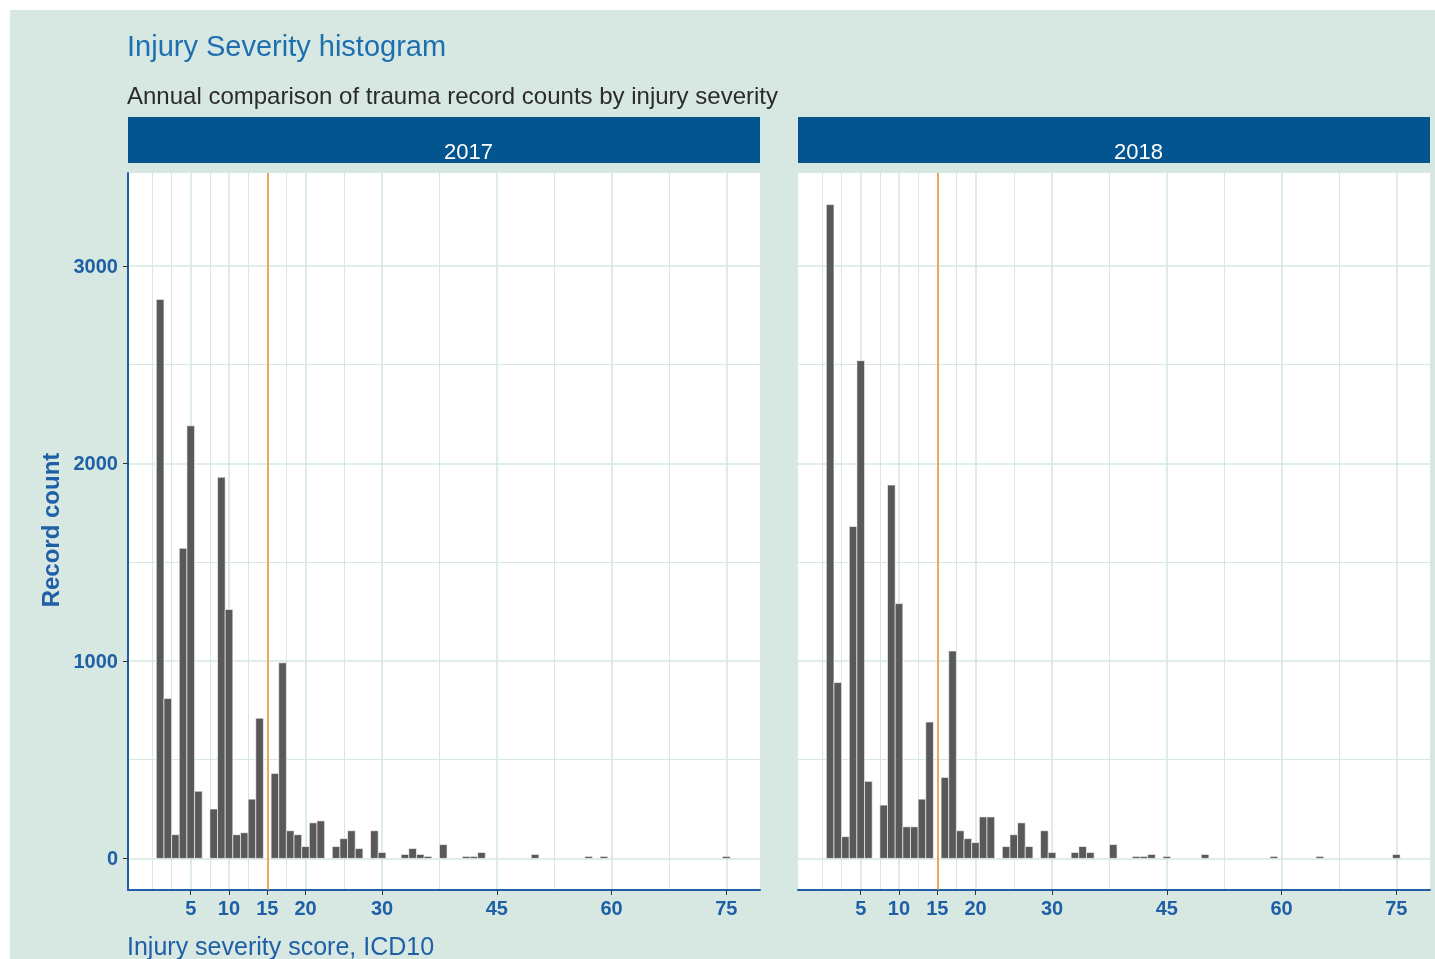 The image size is (1435, 959). What do you see at coordinates (95, 265) in the screenshot?
I see `y-tick-label: 3000` at bounding box center [95, 265].